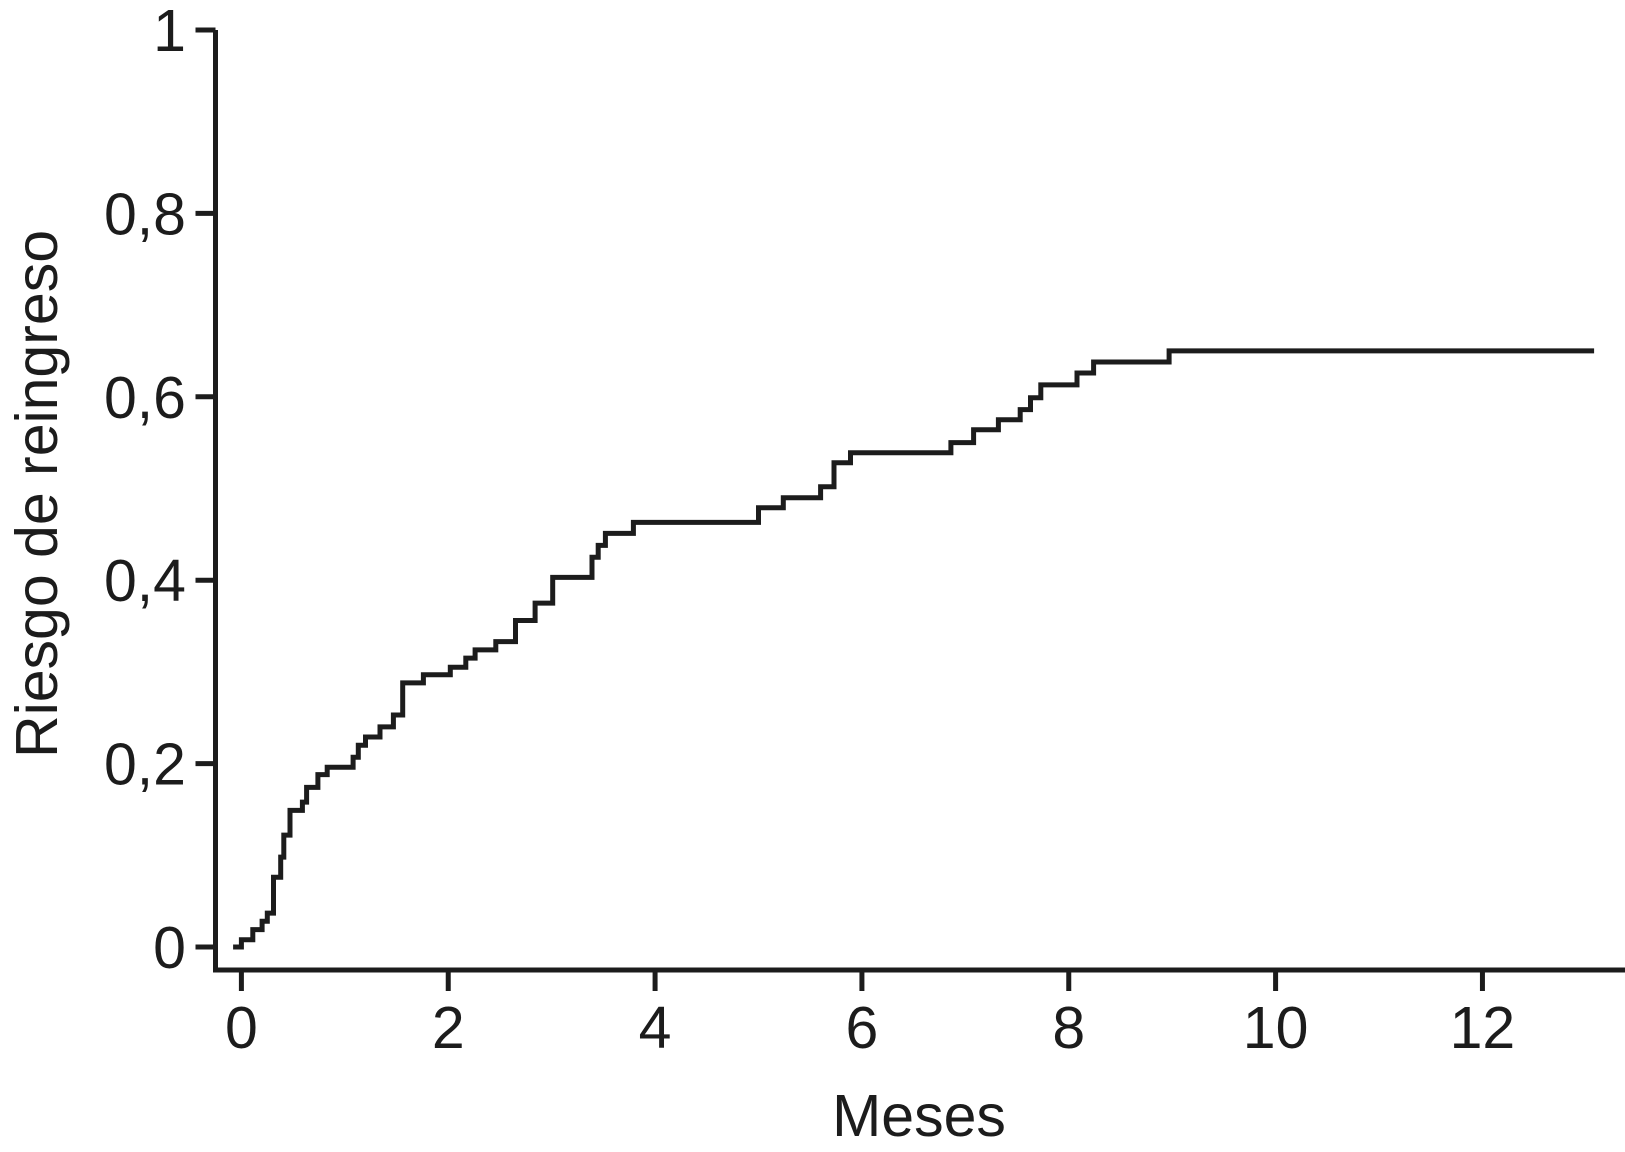 This screenshot has height=1152, width=1625. I want to click on y-tick-label: 0,6, so click(145, 398).